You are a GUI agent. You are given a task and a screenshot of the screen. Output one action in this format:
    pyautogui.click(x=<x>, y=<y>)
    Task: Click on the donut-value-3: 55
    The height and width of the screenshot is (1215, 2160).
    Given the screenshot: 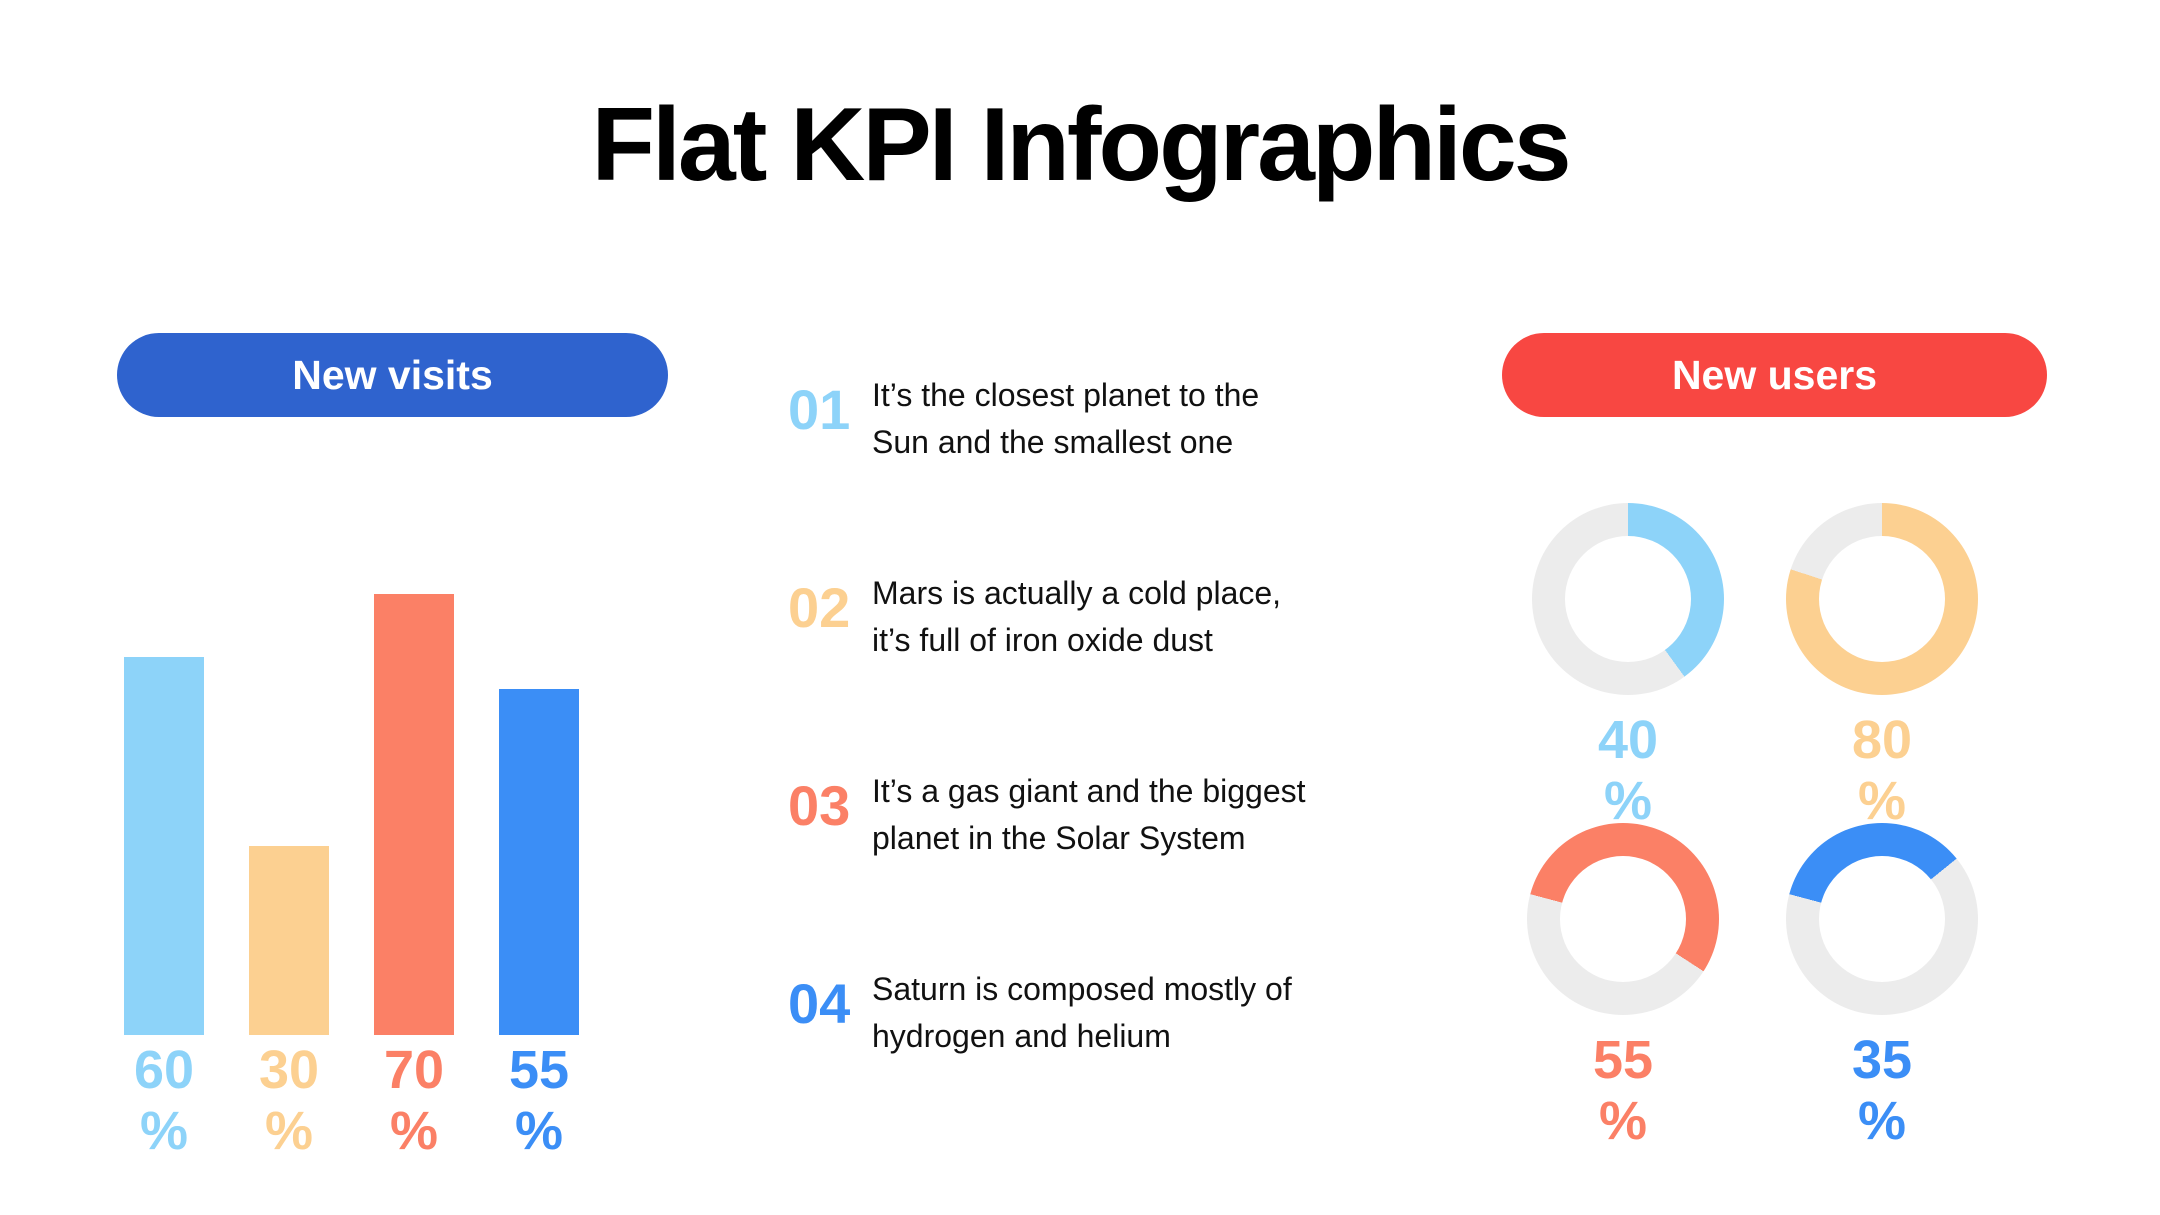 What is the action you would take?
    pyautogui.click(x=1623, y=1060)
    